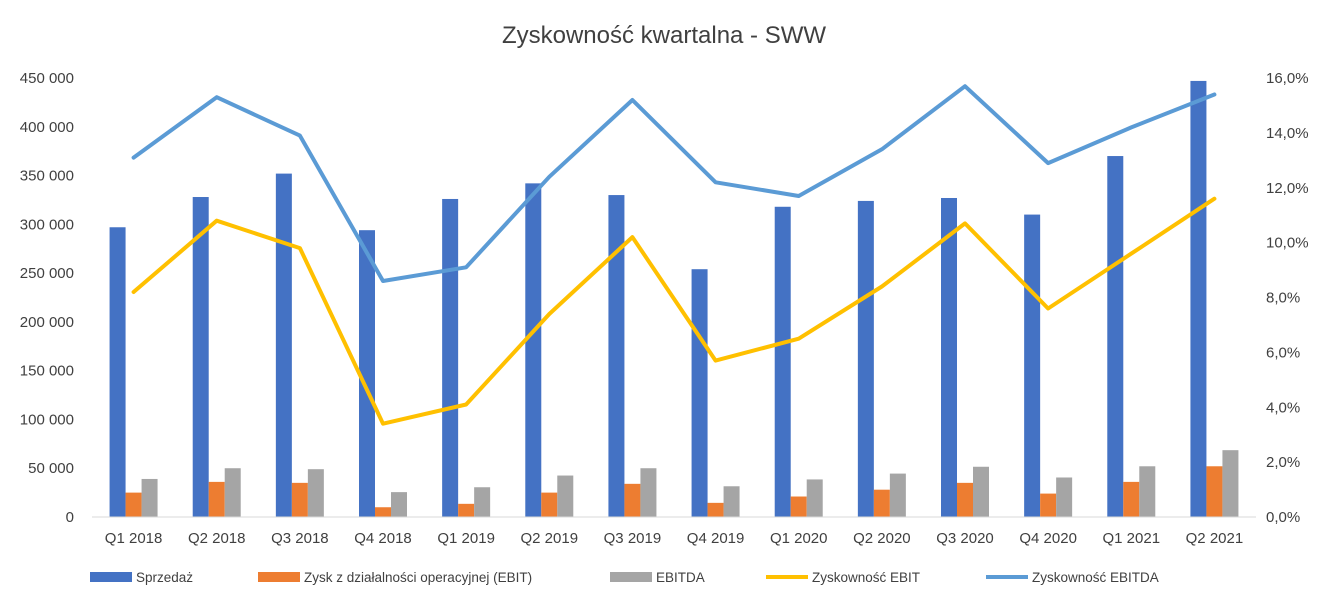  I want to click on y-left-tick-label: 200 000, so click(47, 322).